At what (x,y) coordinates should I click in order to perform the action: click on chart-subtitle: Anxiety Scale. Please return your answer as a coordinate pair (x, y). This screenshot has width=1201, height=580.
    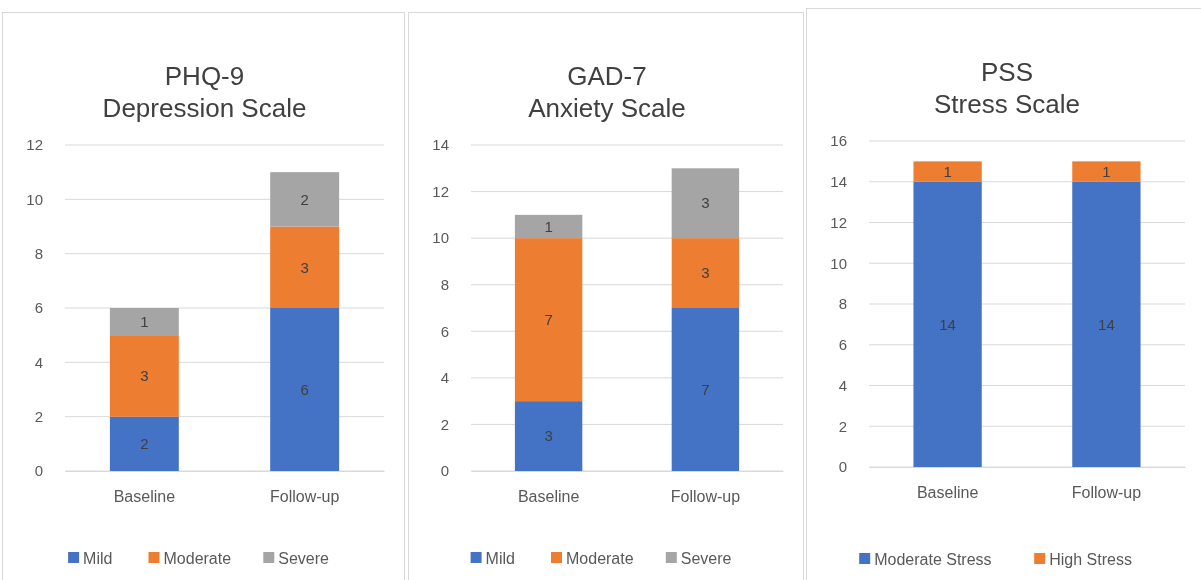
    Looking at the image, I should click on (607, 108).